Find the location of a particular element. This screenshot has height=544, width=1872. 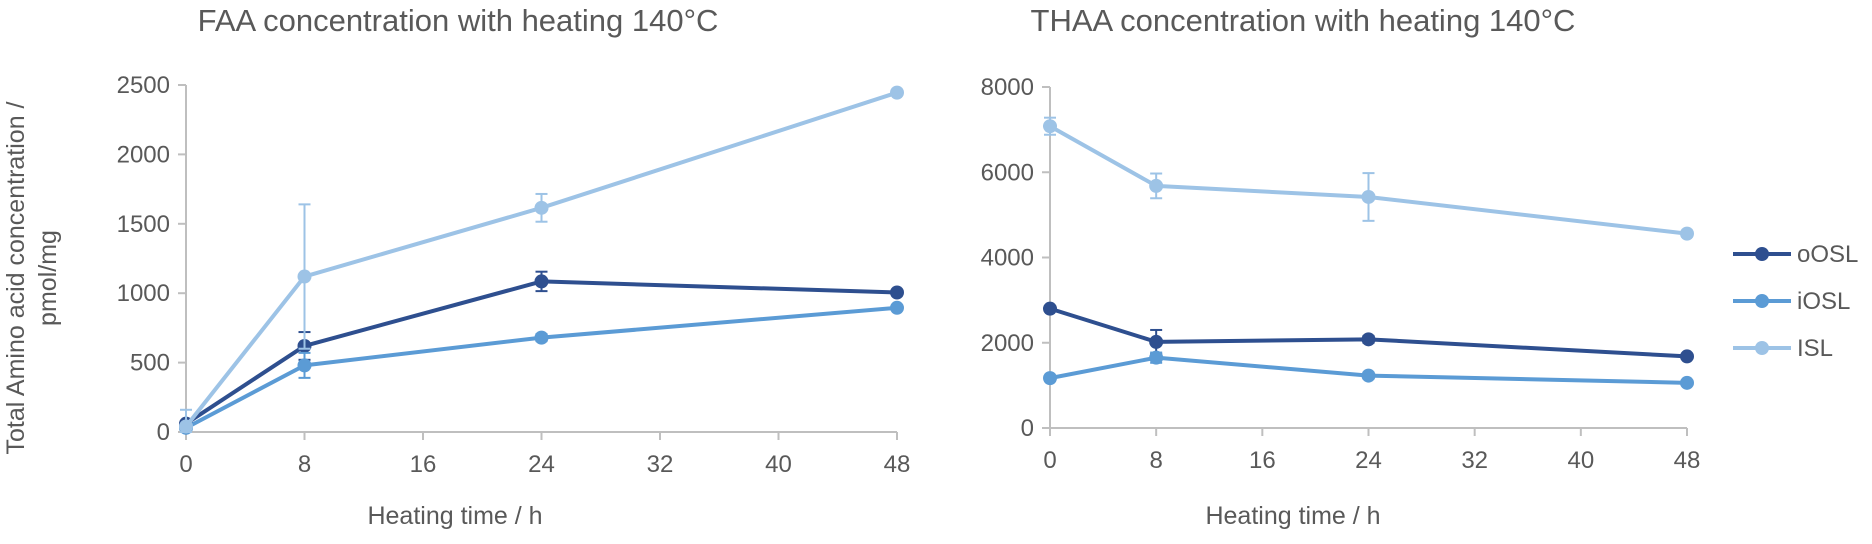

faa-y-tick-label: 2500 is located at coordinates (143, 85).